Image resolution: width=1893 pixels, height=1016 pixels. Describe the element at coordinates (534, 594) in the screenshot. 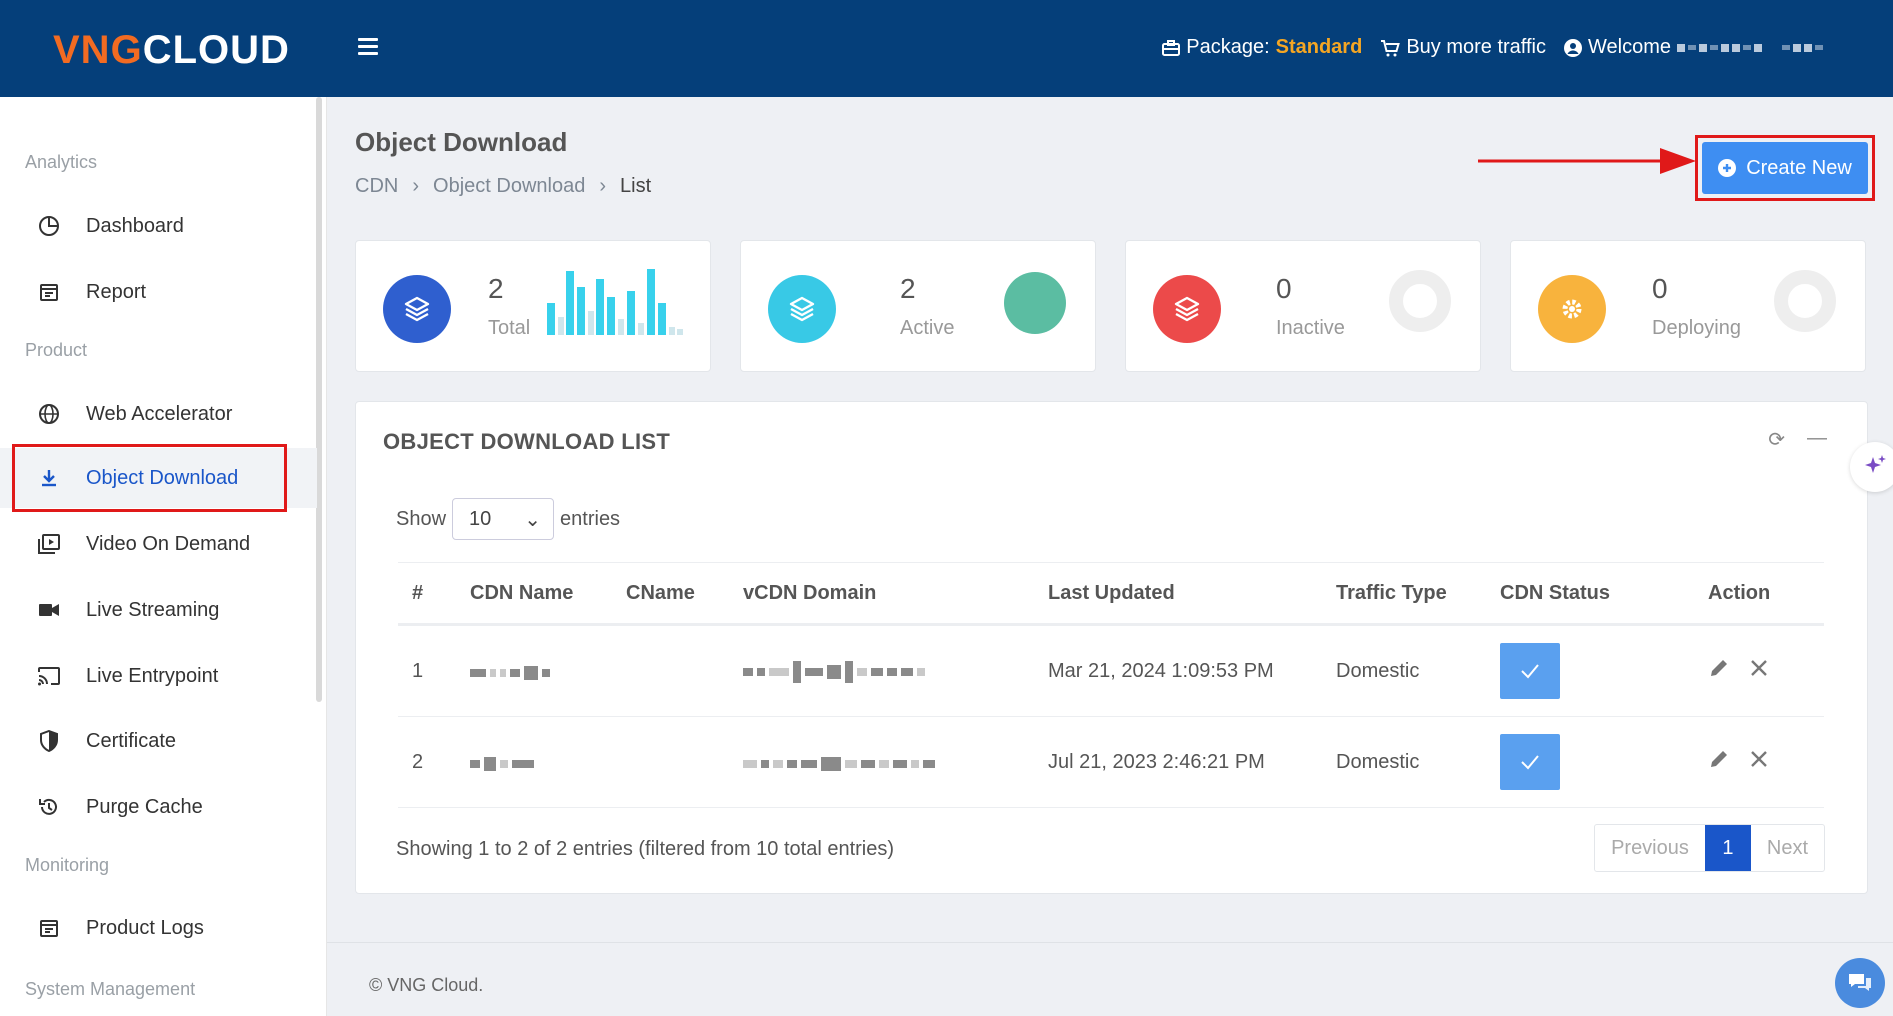

I see `col-cdn-name: CDN Name` at that location.